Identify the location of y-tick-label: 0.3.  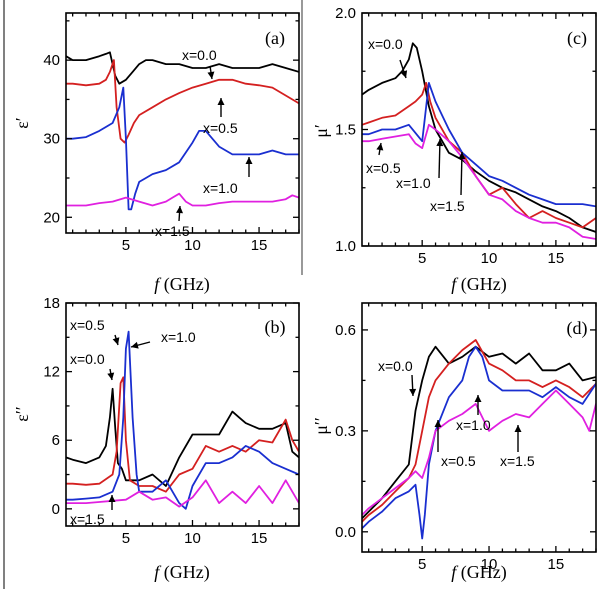
(345, 431).